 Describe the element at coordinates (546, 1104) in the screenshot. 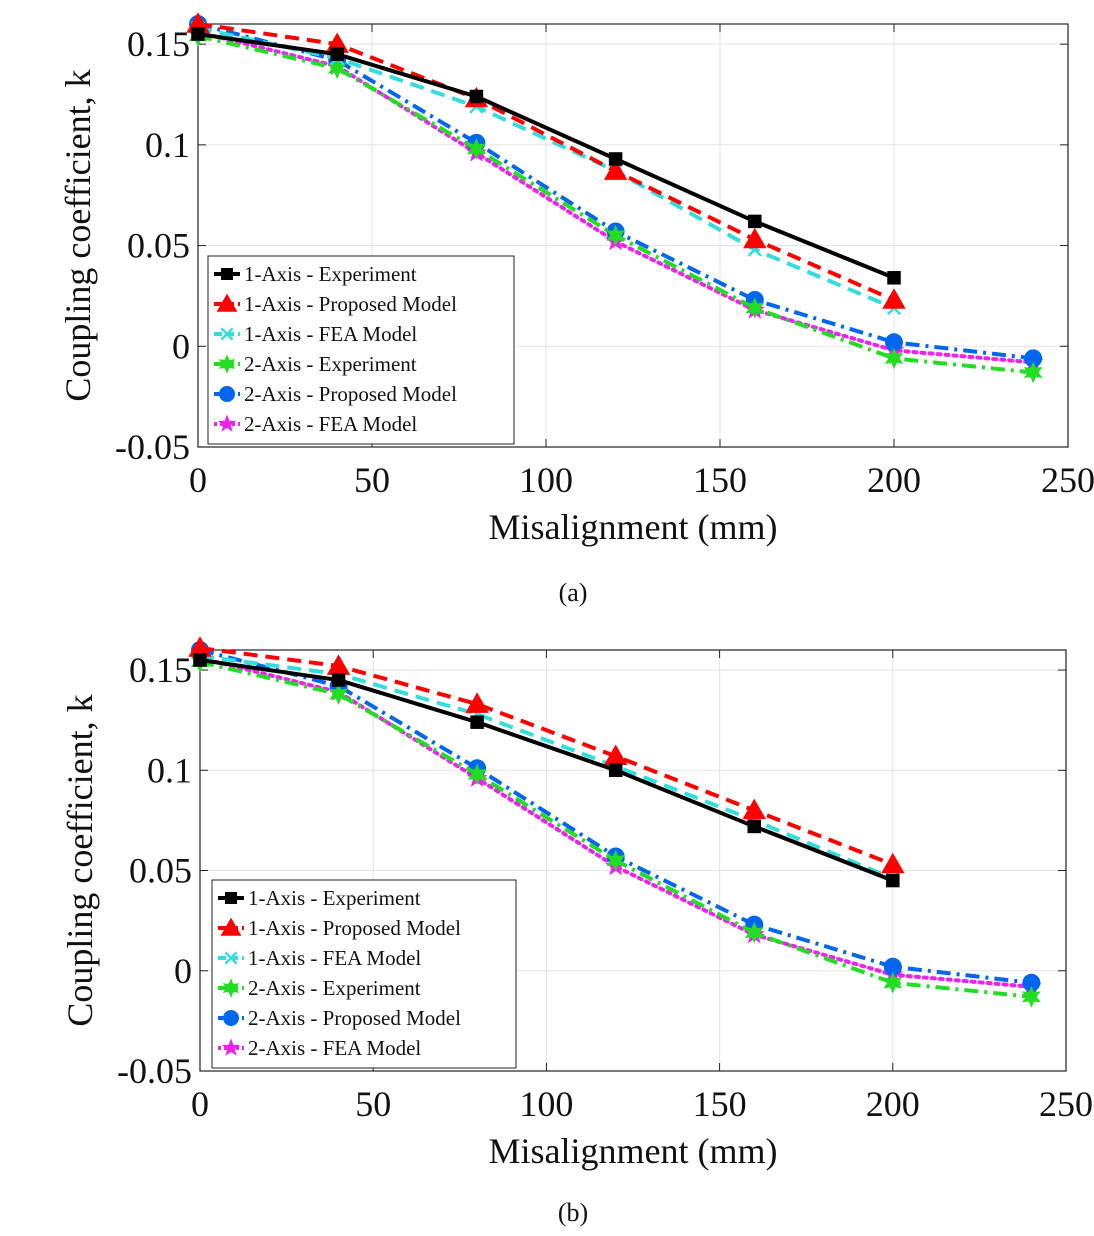

I see `x-tick-label: 100` at that location.